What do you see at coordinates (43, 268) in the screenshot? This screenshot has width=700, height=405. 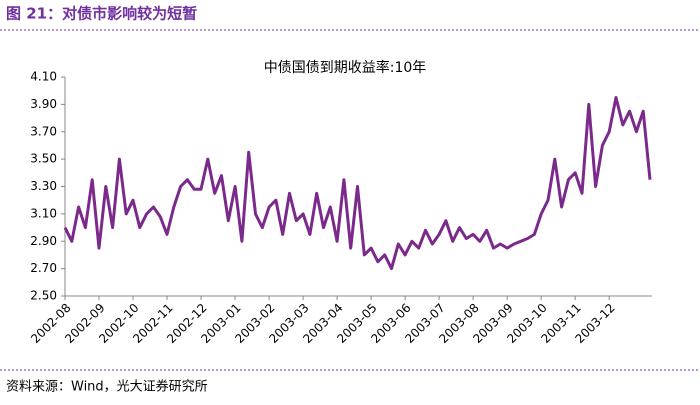 I see `y-tick-label: 2.70` at bounding box center [43, 268].